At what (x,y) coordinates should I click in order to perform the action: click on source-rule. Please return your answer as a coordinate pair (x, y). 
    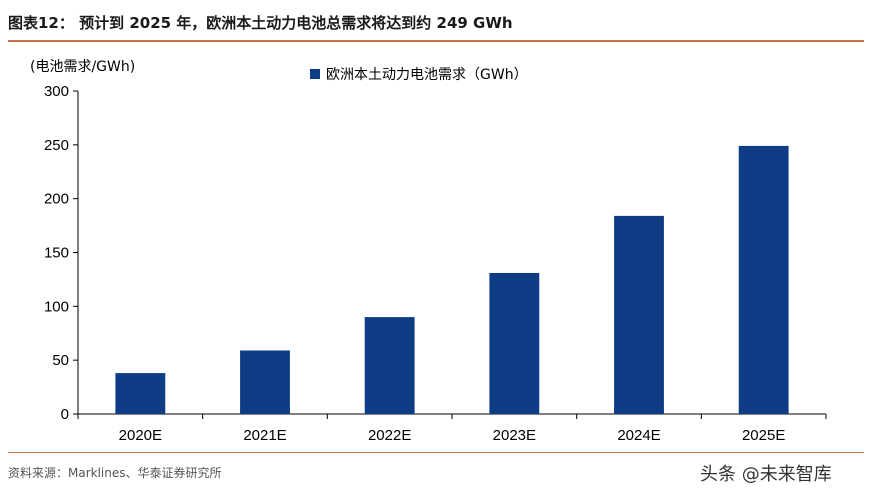
    Looking at the image, I should click on (436, 452).